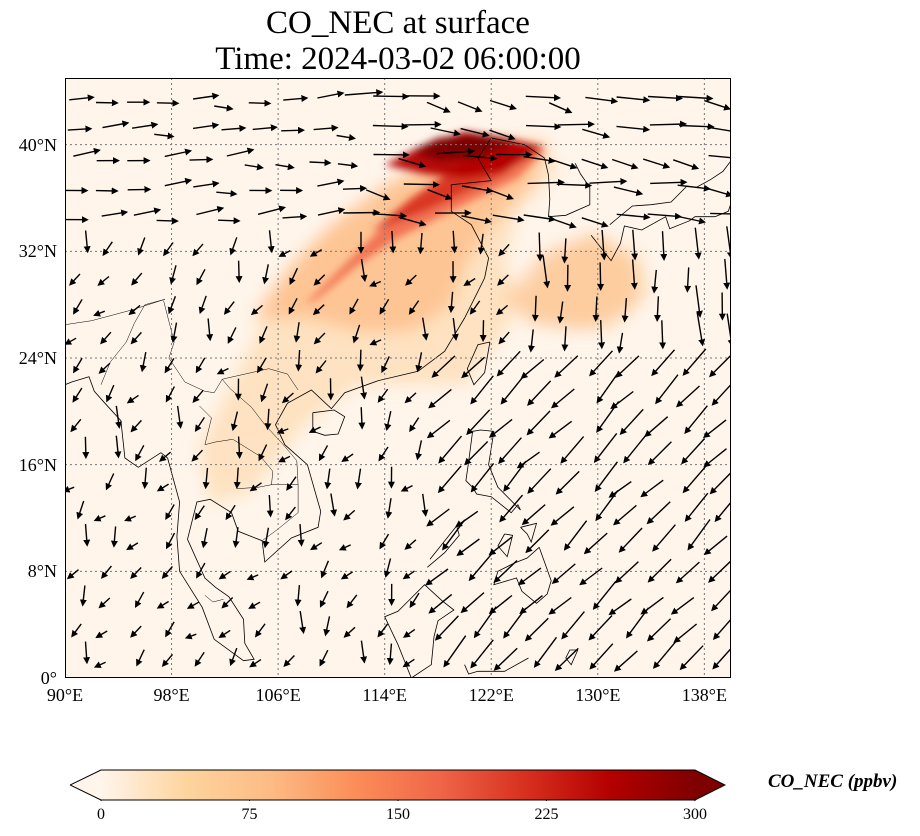 This screenshot has width=920, height=836. I want to click on lon-tick-label: 122°E, so click(491, 695).